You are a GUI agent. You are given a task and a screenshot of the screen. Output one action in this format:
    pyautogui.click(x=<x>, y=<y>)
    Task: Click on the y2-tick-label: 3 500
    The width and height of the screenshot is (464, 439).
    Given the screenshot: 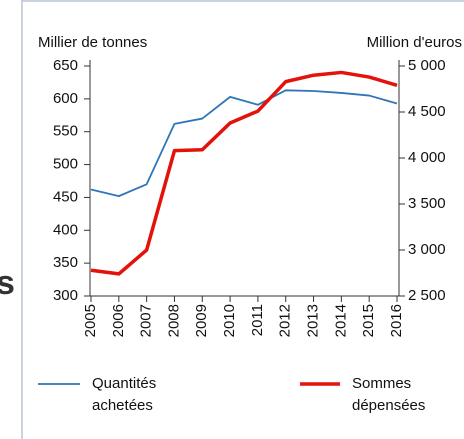 What is the action you would take?
    pyautogui.click(x=427, y=203)
    